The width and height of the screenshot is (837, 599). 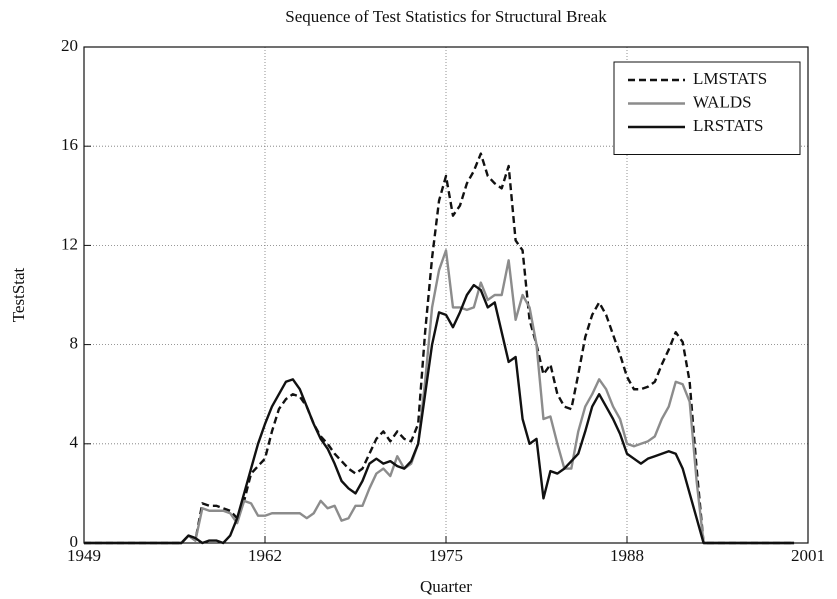 I want to click on x-tick-label: 1962, so click(x=265, y=555).